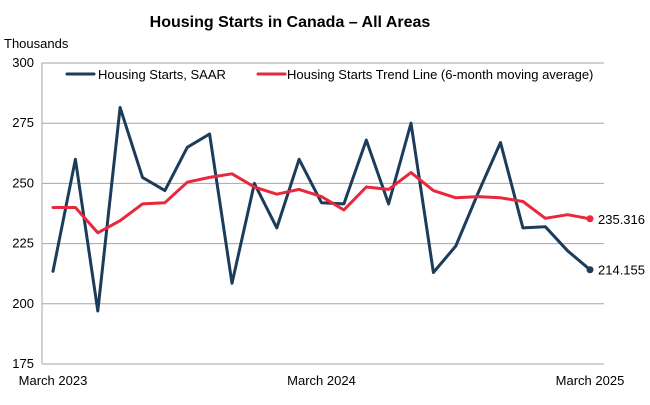 The height and width of the screenshot is (405, 650). Describe the element at coordinates (590, 219) in the screenshot. I see `end-point-trend-line` at that location.